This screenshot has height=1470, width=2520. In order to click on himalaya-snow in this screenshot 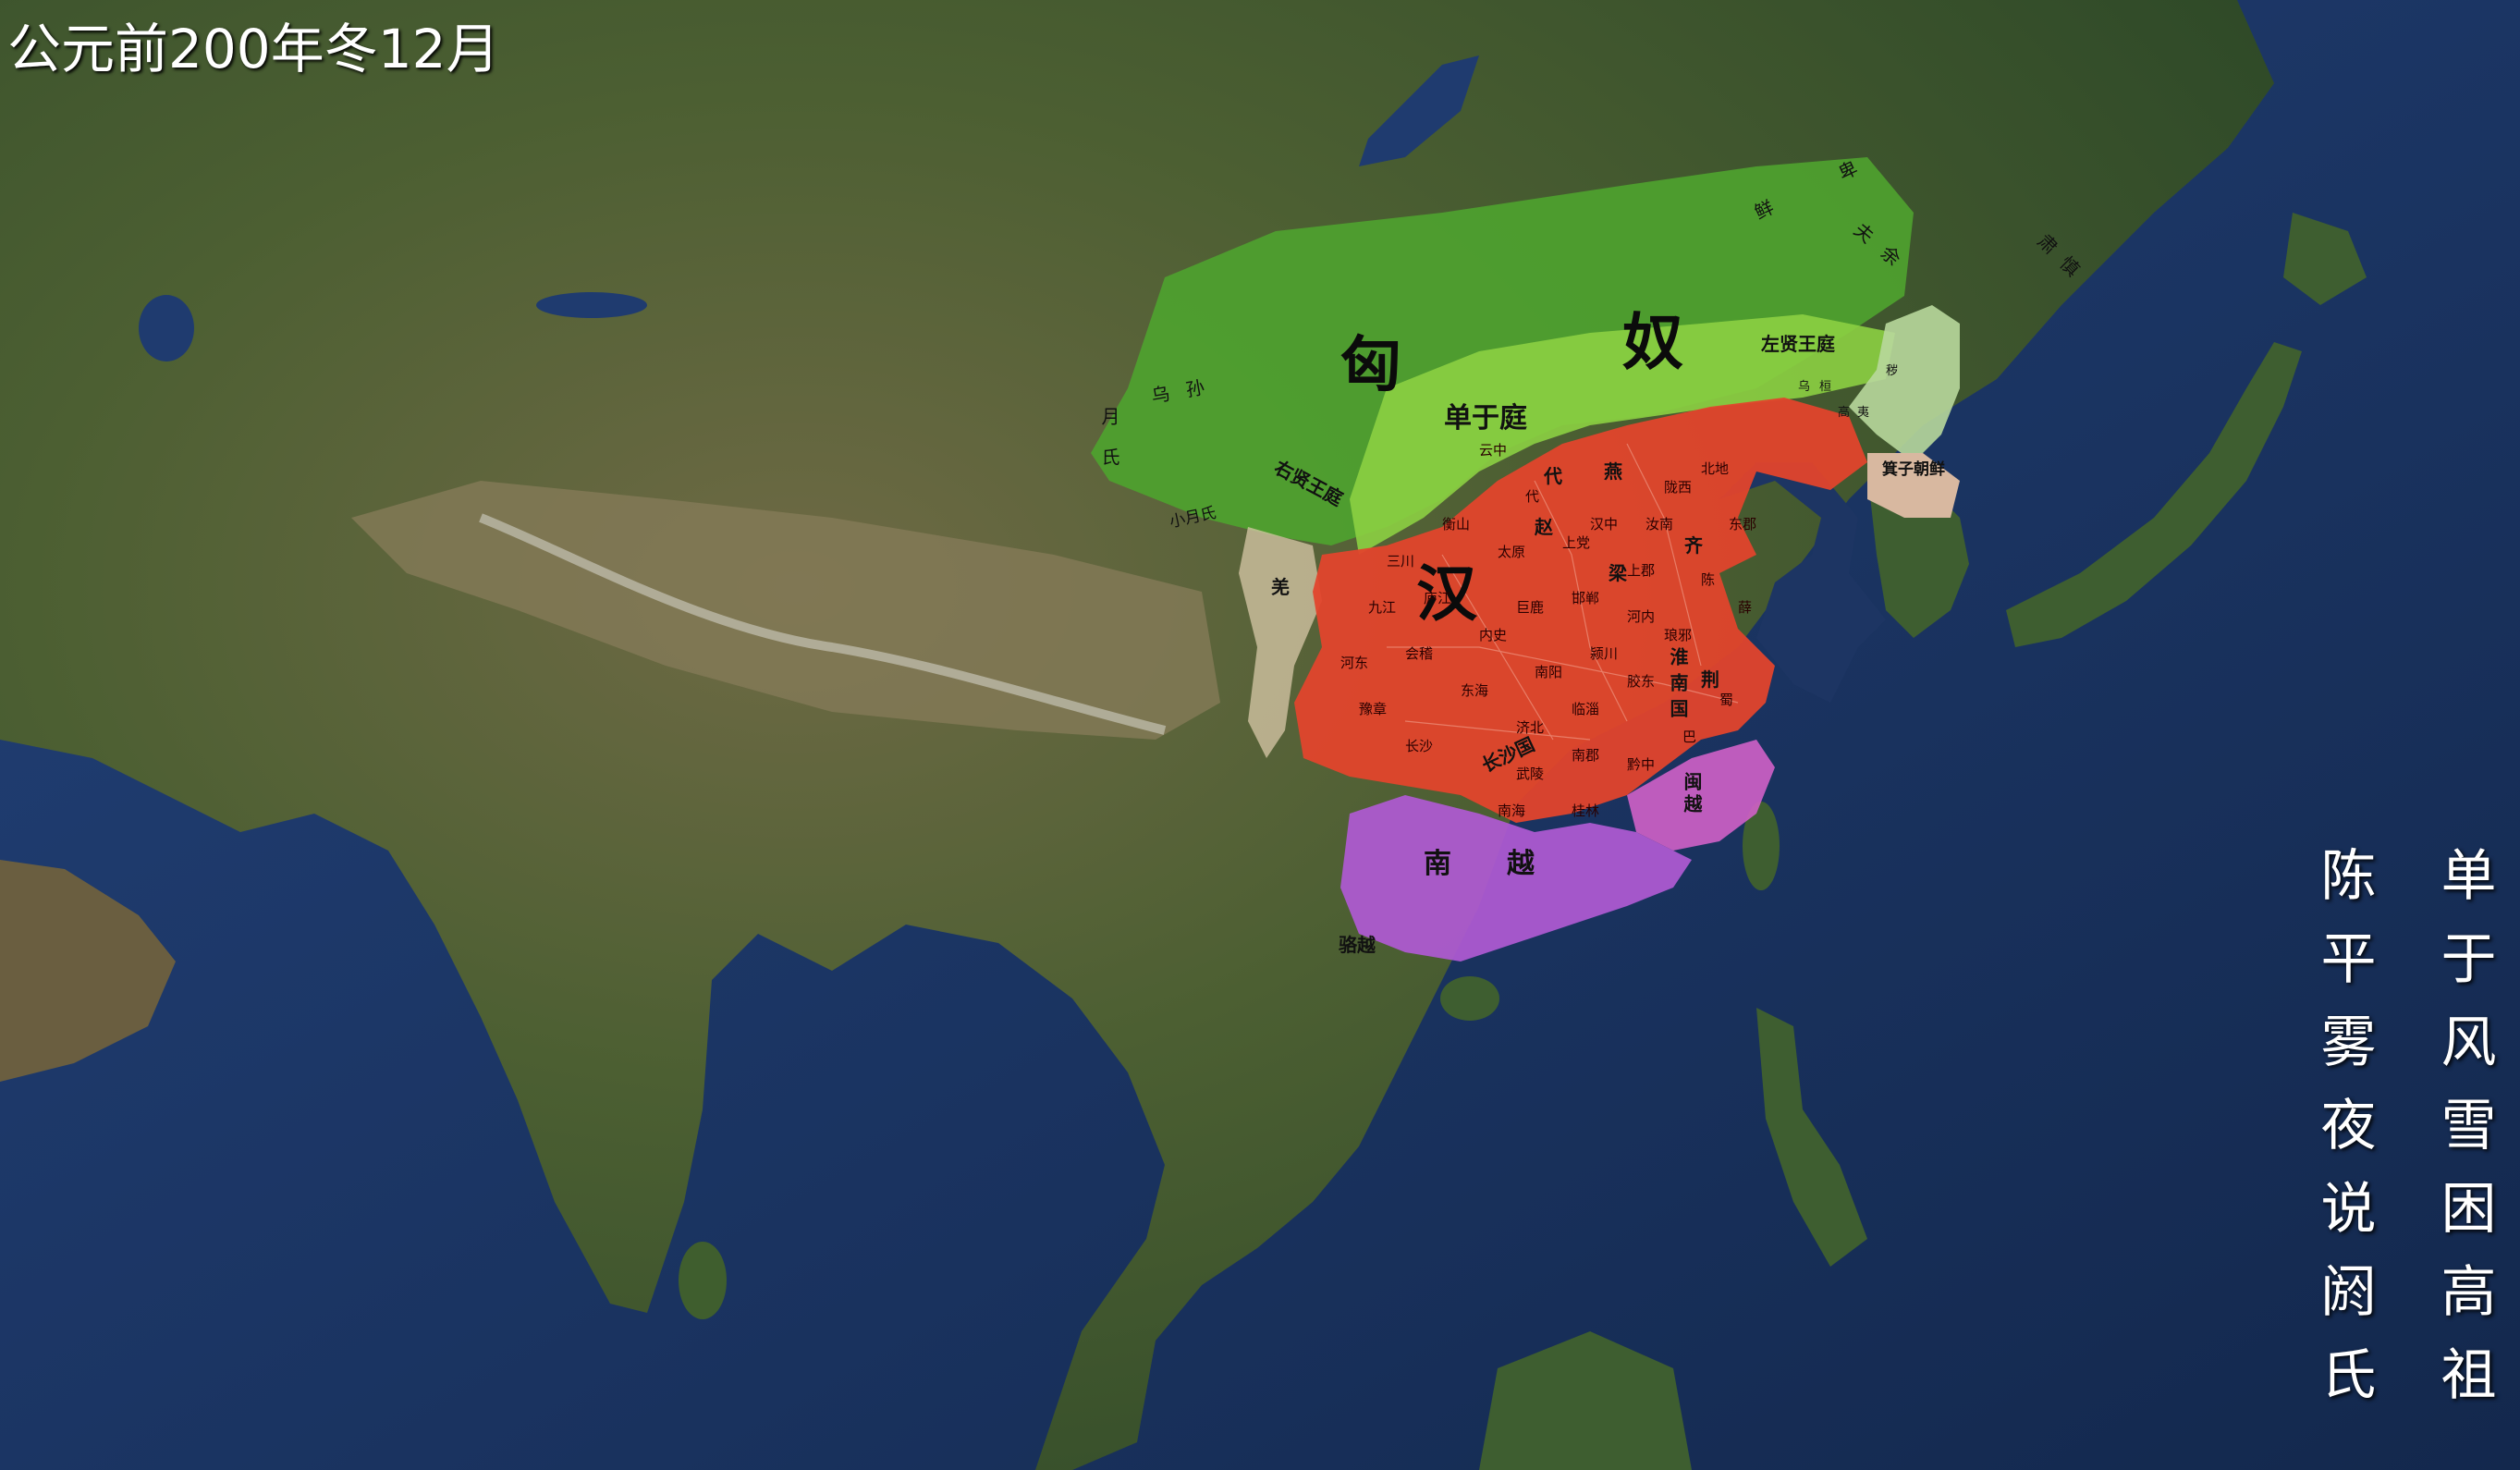, I will do `click(823, 624)`.